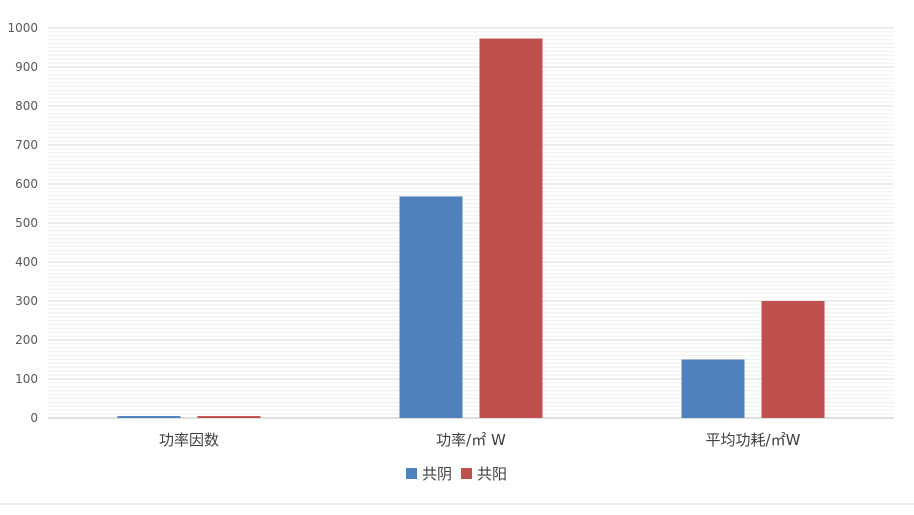 This screenshot has width=914, height=515. Describe the element at coordinates (26, 223) in the screenshot. I see `y-tick-label: 500` at that location.